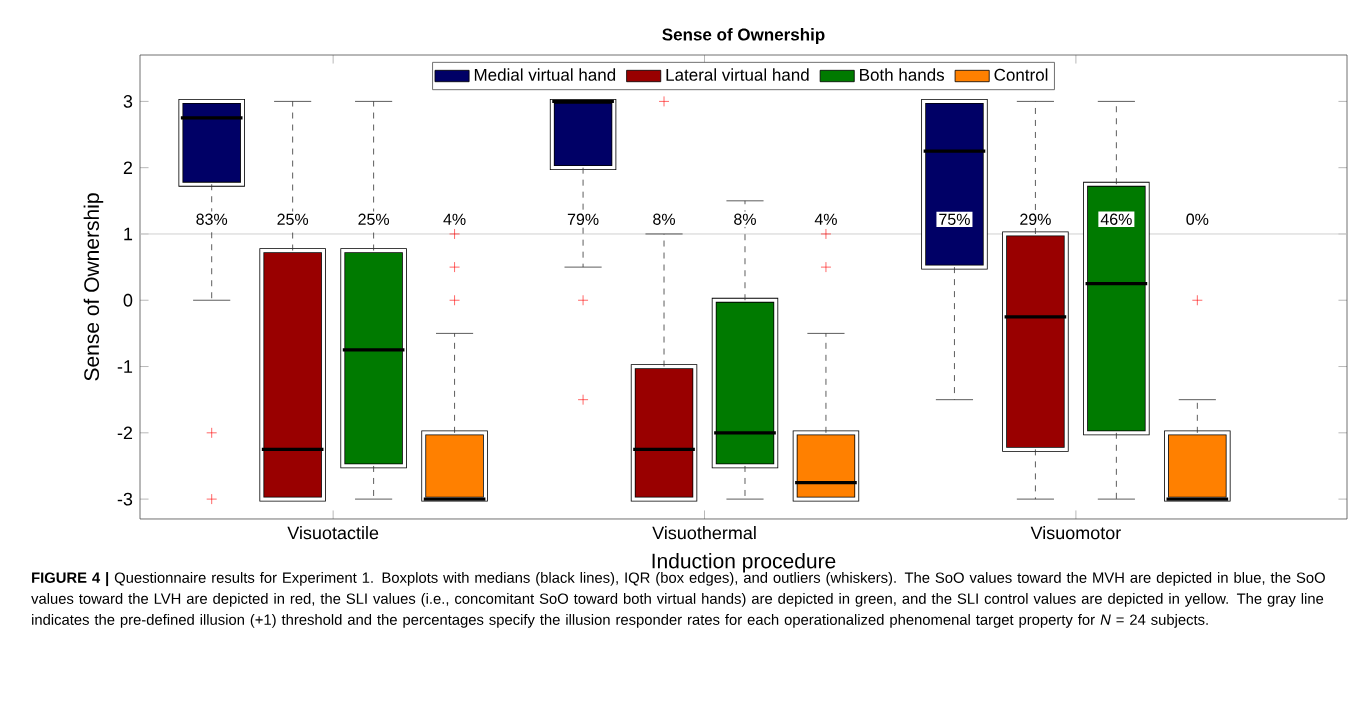 The image size is (1360, 717). I want to click on annotation: 0%, so click(1197, 219).